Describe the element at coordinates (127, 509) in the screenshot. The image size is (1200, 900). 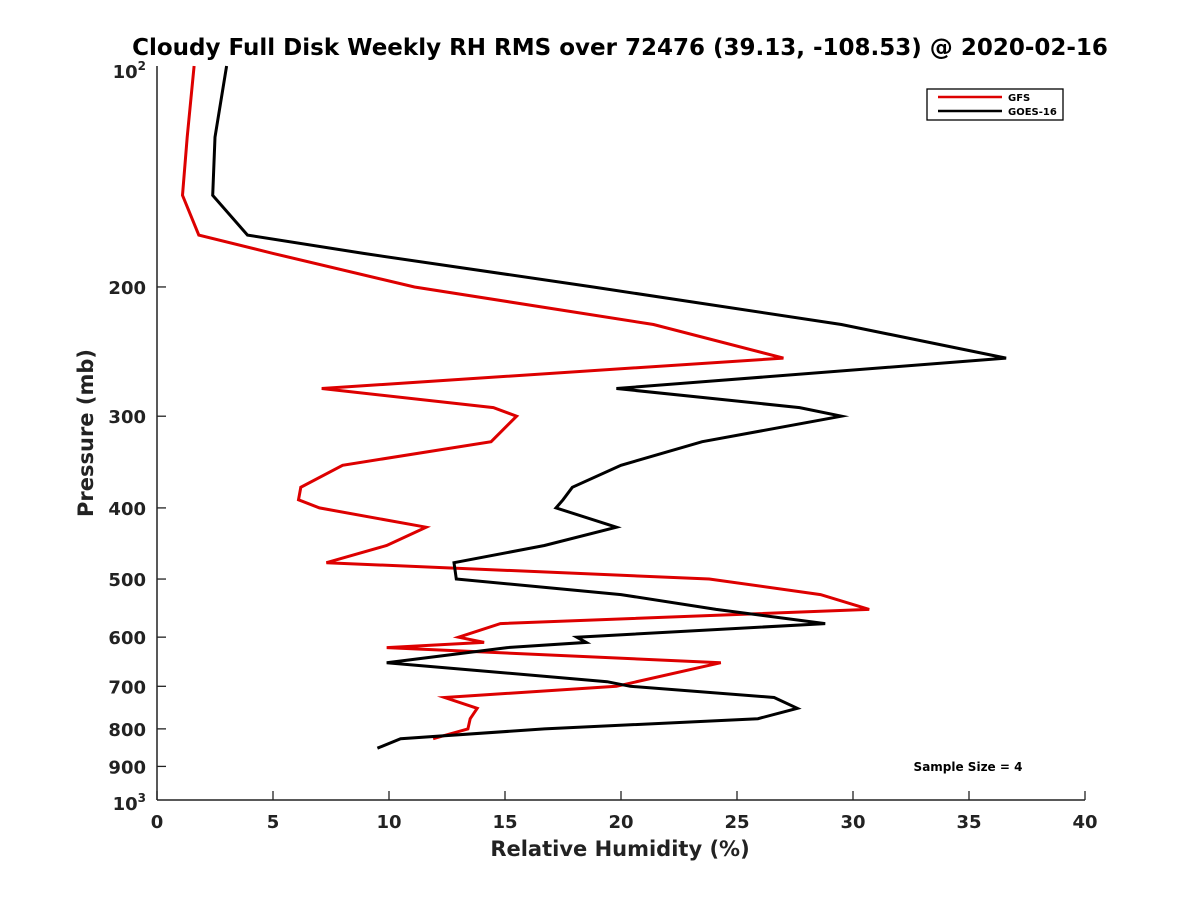
I see `y-tick-label: 400` at that location.